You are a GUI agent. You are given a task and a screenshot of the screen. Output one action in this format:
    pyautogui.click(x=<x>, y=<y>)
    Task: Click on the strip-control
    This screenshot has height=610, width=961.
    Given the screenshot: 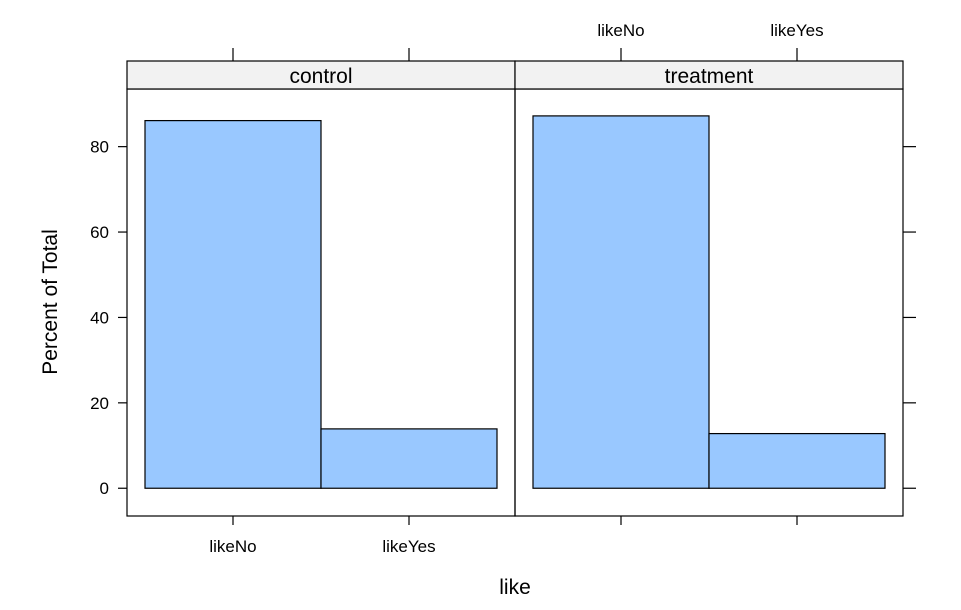 What is the action you would take?
    pyautogui.click(x=321, y=75)
    